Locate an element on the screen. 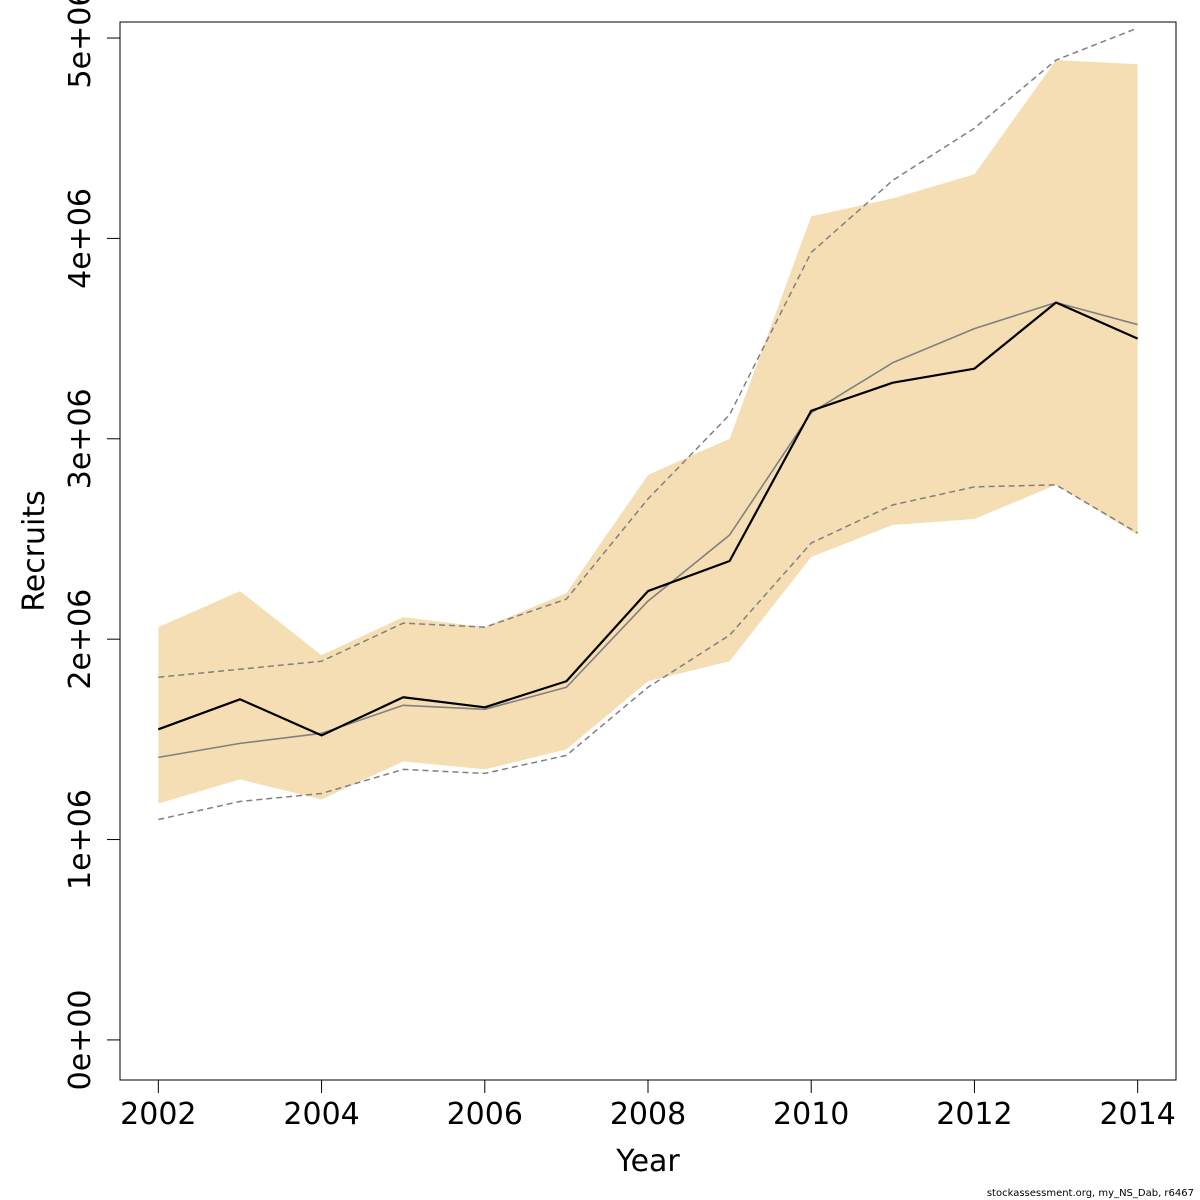 This screenshot has width=1200, height=1200. x-tick-label: 2014 is located at coordinates (1137, 1114).